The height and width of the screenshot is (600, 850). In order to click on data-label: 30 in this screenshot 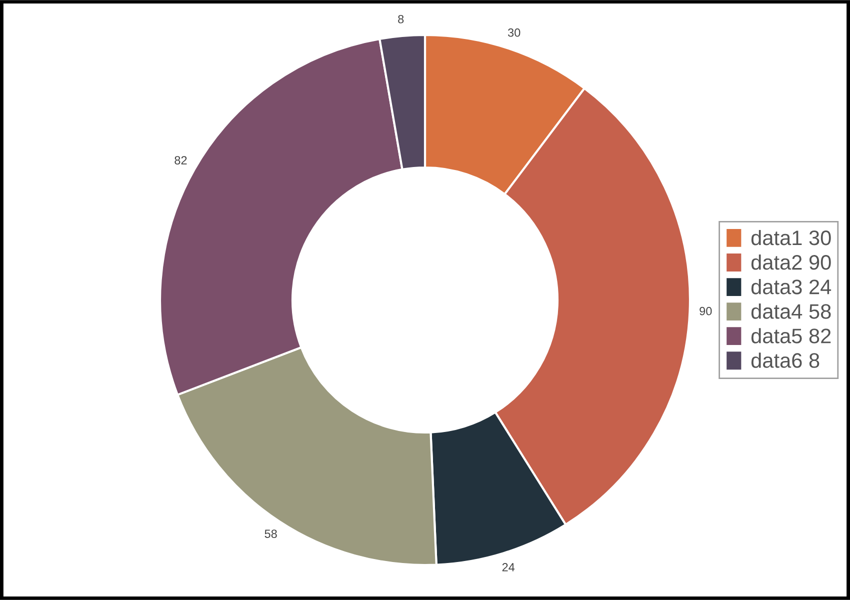, I will do `click(514, 32)`.